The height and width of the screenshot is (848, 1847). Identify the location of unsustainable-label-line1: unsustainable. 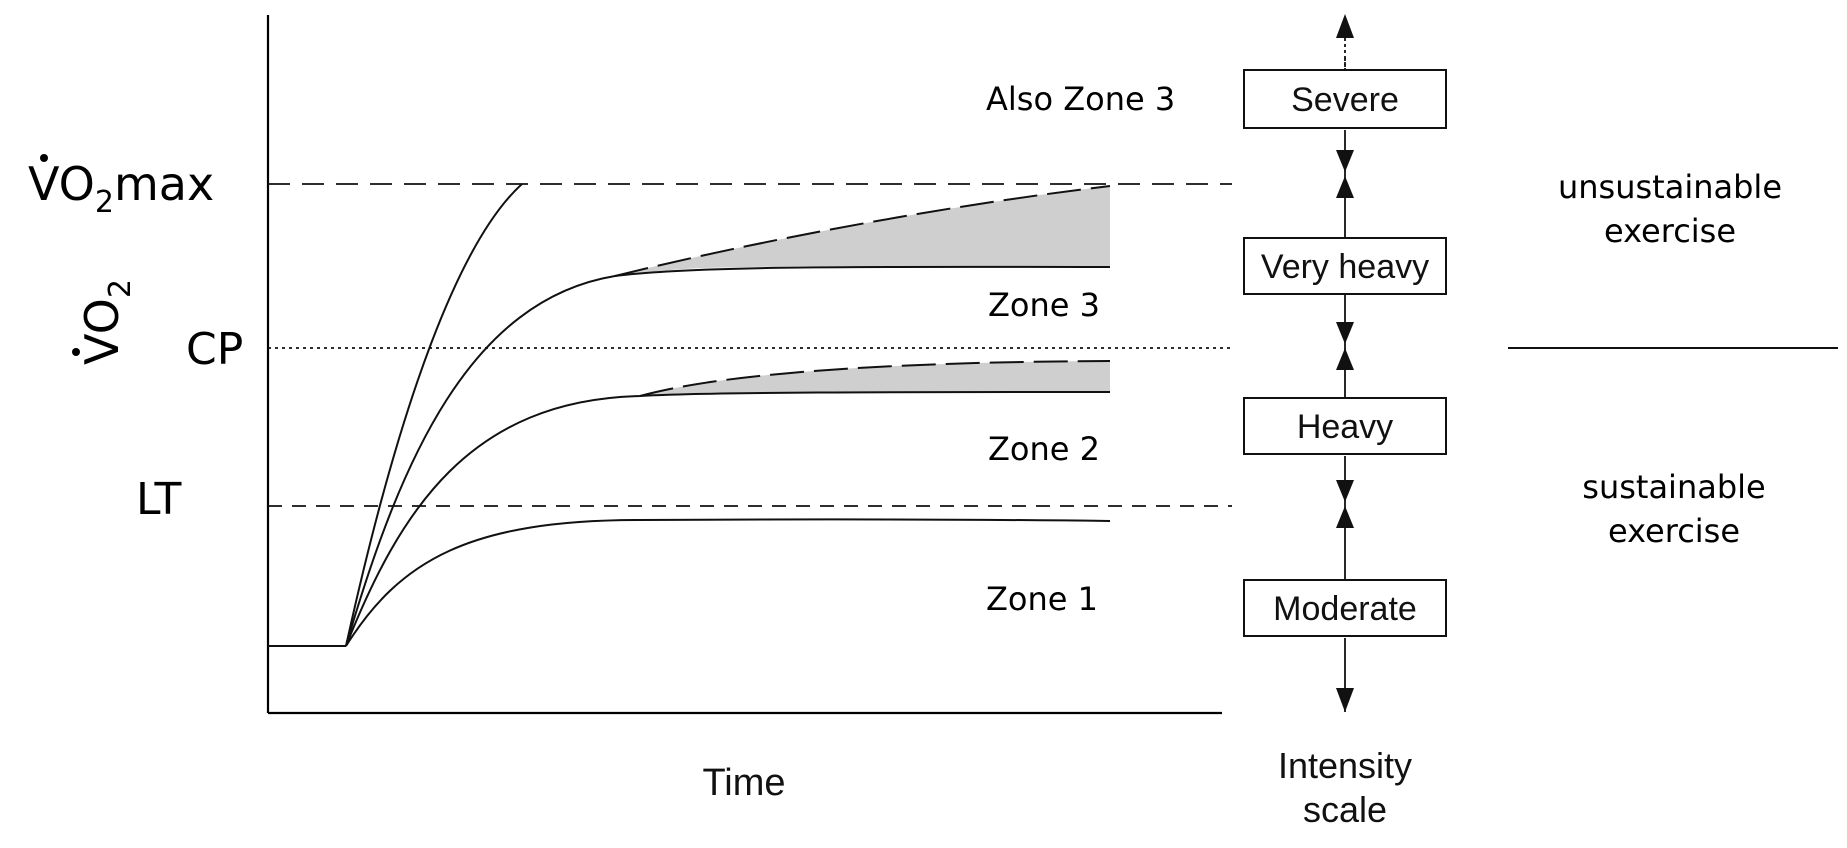
(1670, 187).